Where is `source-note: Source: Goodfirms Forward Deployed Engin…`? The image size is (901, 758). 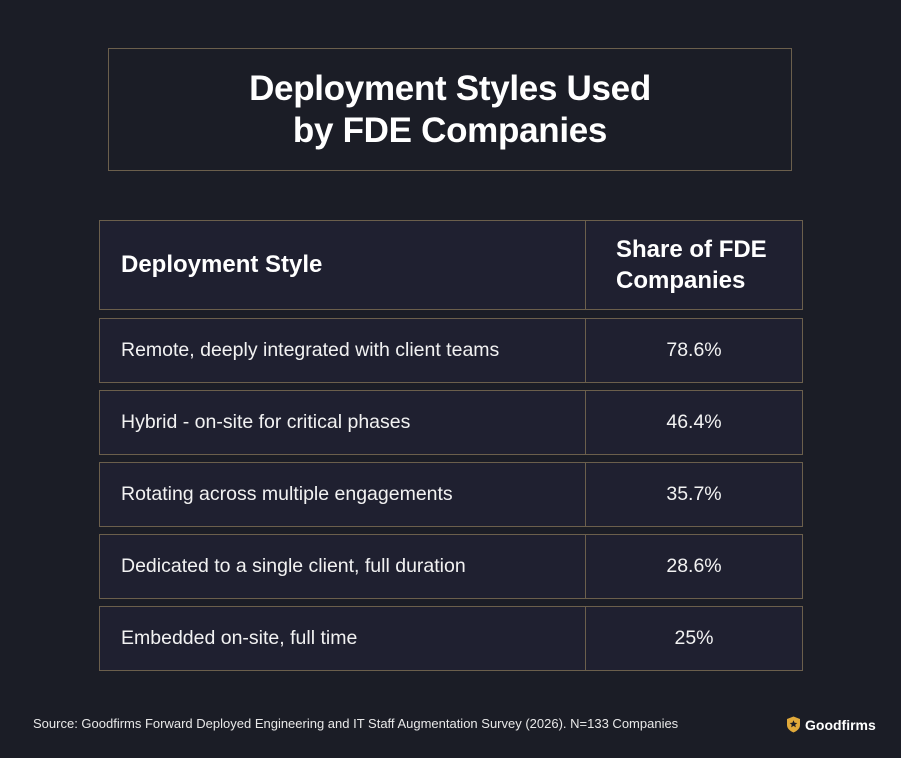 source-note: Source: Goodfirms Forward Deployed Engin… is located at coordinates (356, 723).